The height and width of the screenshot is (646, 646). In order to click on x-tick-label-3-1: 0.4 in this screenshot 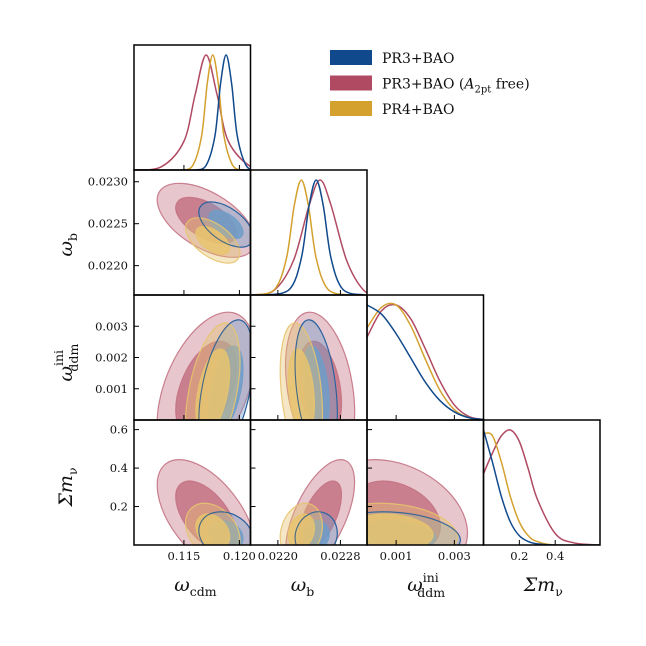, I will do `click(555, 556)`.